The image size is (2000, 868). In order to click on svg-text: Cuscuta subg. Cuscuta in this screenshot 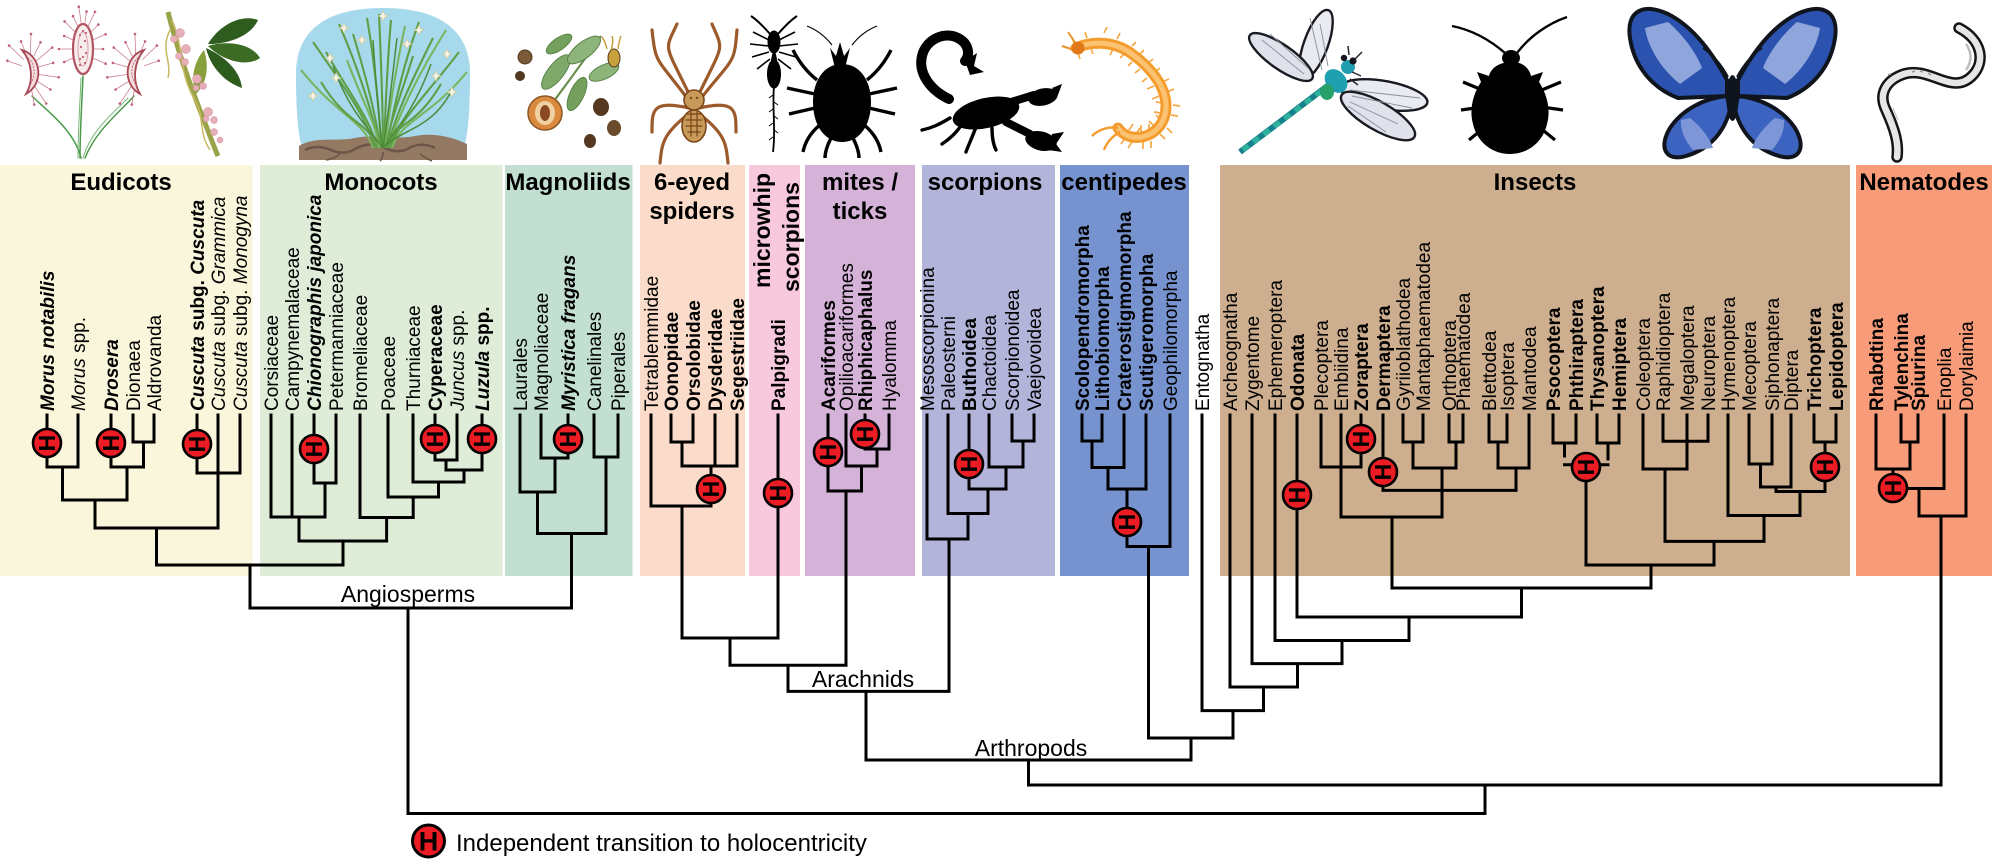, I will do `click(198, 305)`.